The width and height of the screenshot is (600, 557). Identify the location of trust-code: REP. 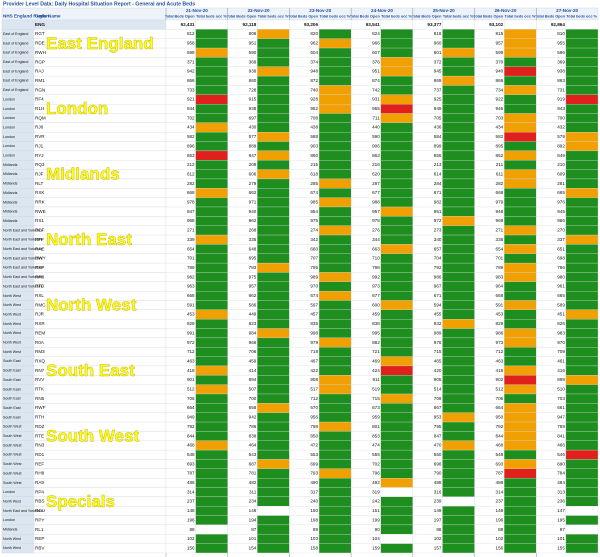
(39, 538).